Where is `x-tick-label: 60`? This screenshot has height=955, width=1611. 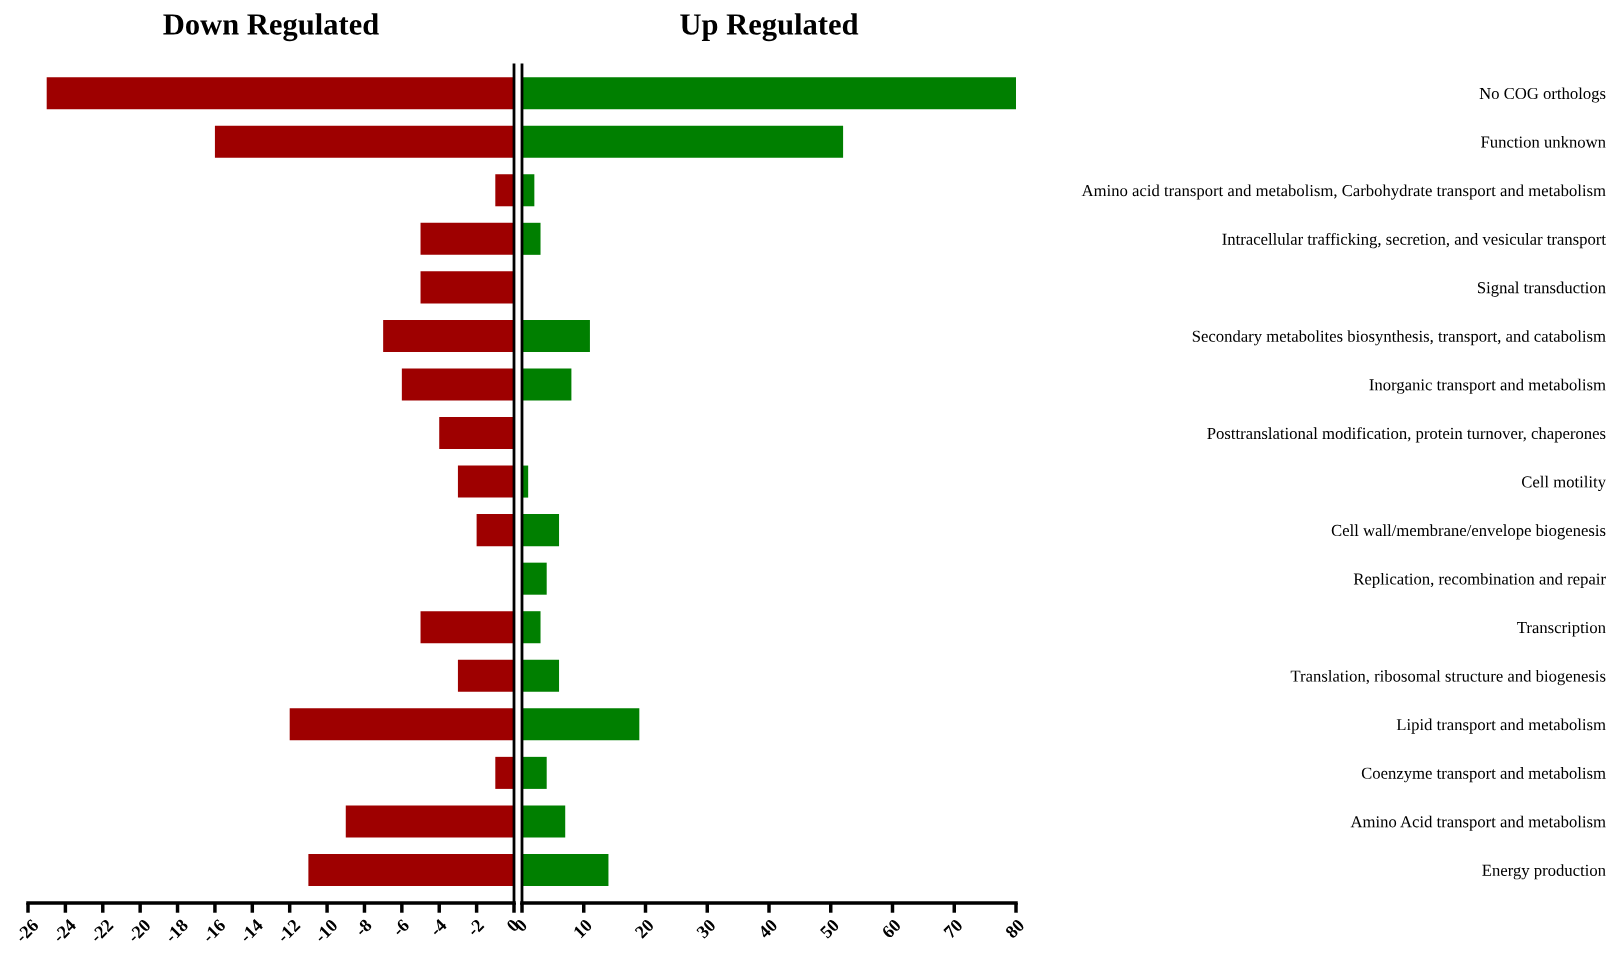 x-tick-label: 60 is located at coordinates (891, 928).